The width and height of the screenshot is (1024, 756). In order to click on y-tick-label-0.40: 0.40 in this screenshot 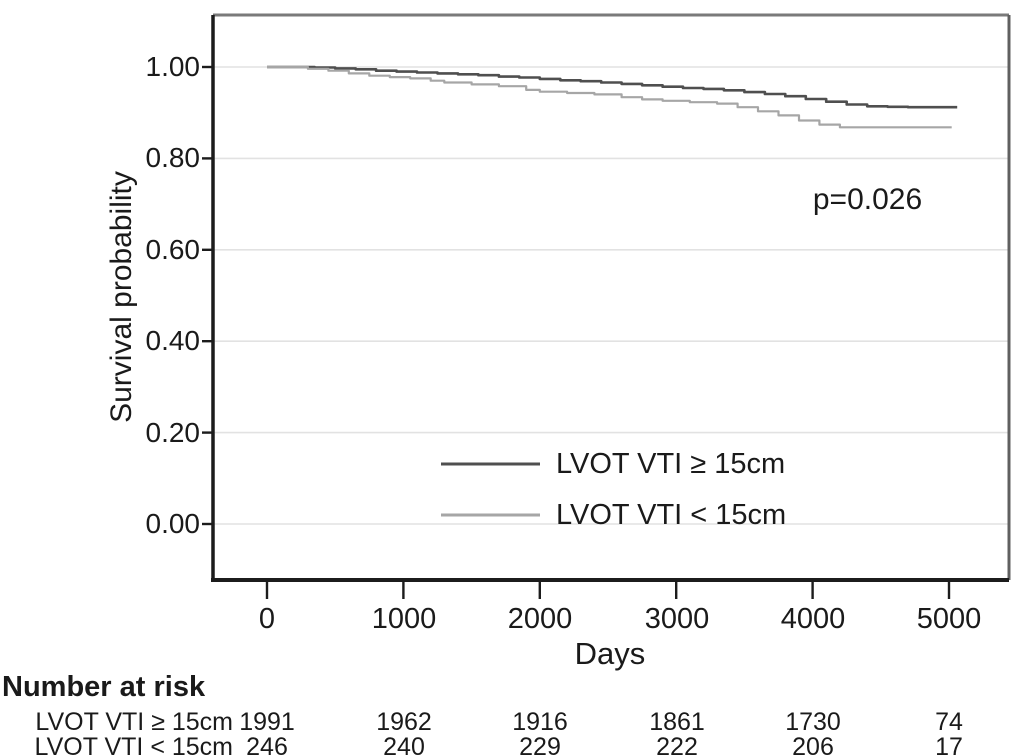, I will do `click(173, 340)`.